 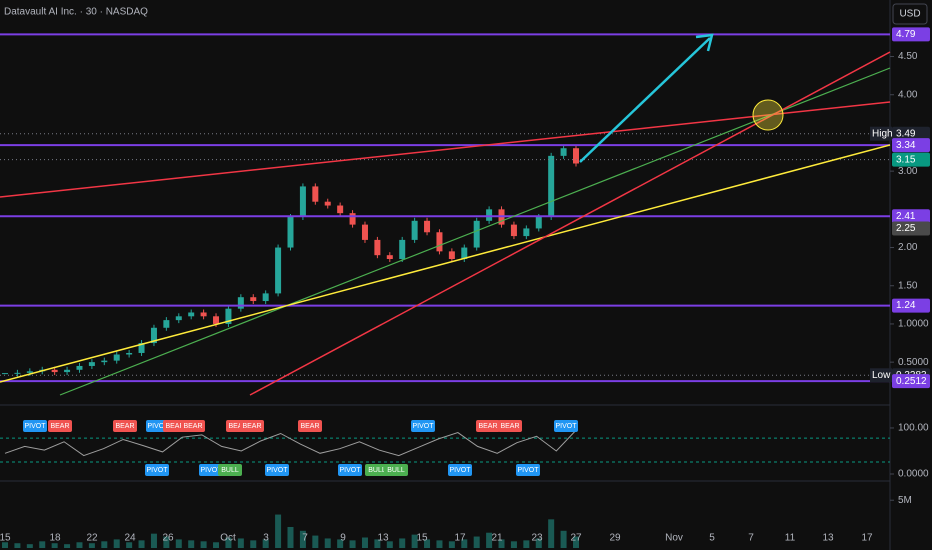 I want to click on price-tag-name-box, so click(x=881, y=133).